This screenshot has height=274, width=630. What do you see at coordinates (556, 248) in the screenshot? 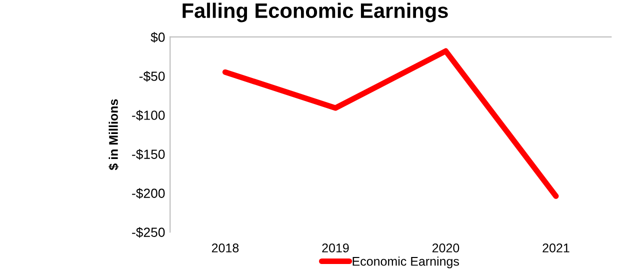
I see `x-tick-label: 2021` at bounding box center [556, 248].